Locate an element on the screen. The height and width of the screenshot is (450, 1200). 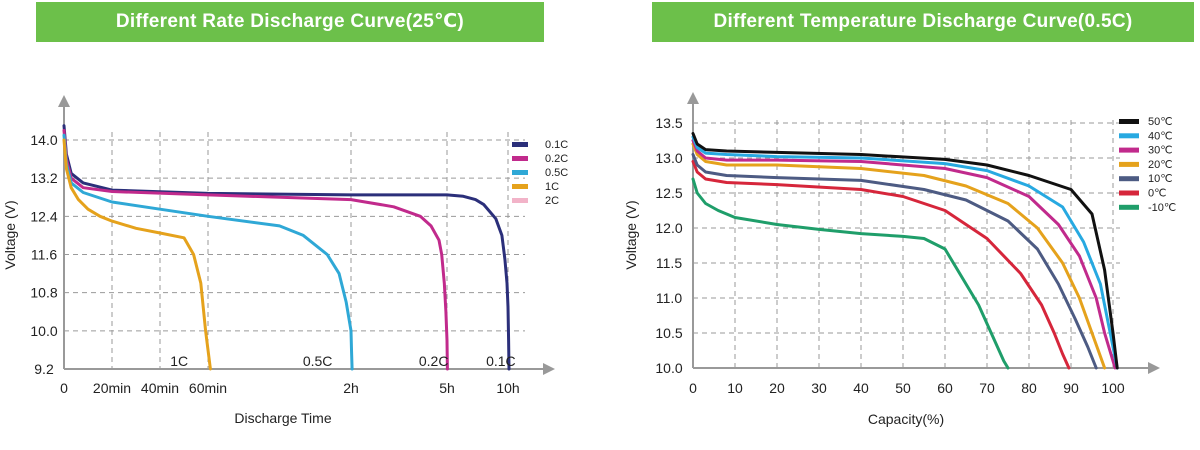
legend-label: 40℃ is located at coordinates (1160, 136).